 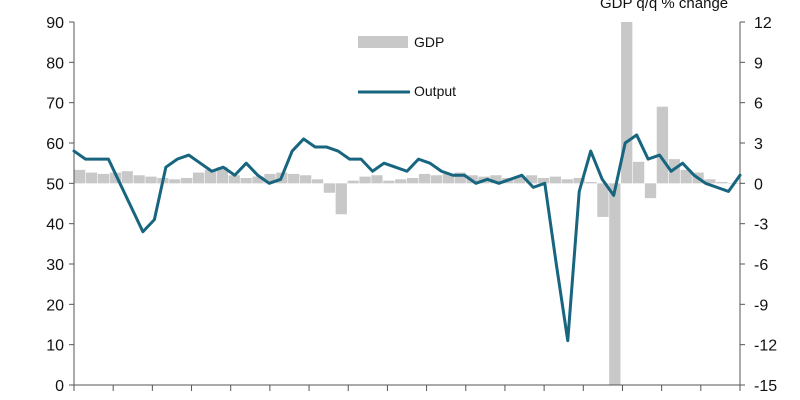 What do you see at coordinates (55, 265) in the screenshot?
I see `left-tick-label: 30` at bounding box center [55, 265].